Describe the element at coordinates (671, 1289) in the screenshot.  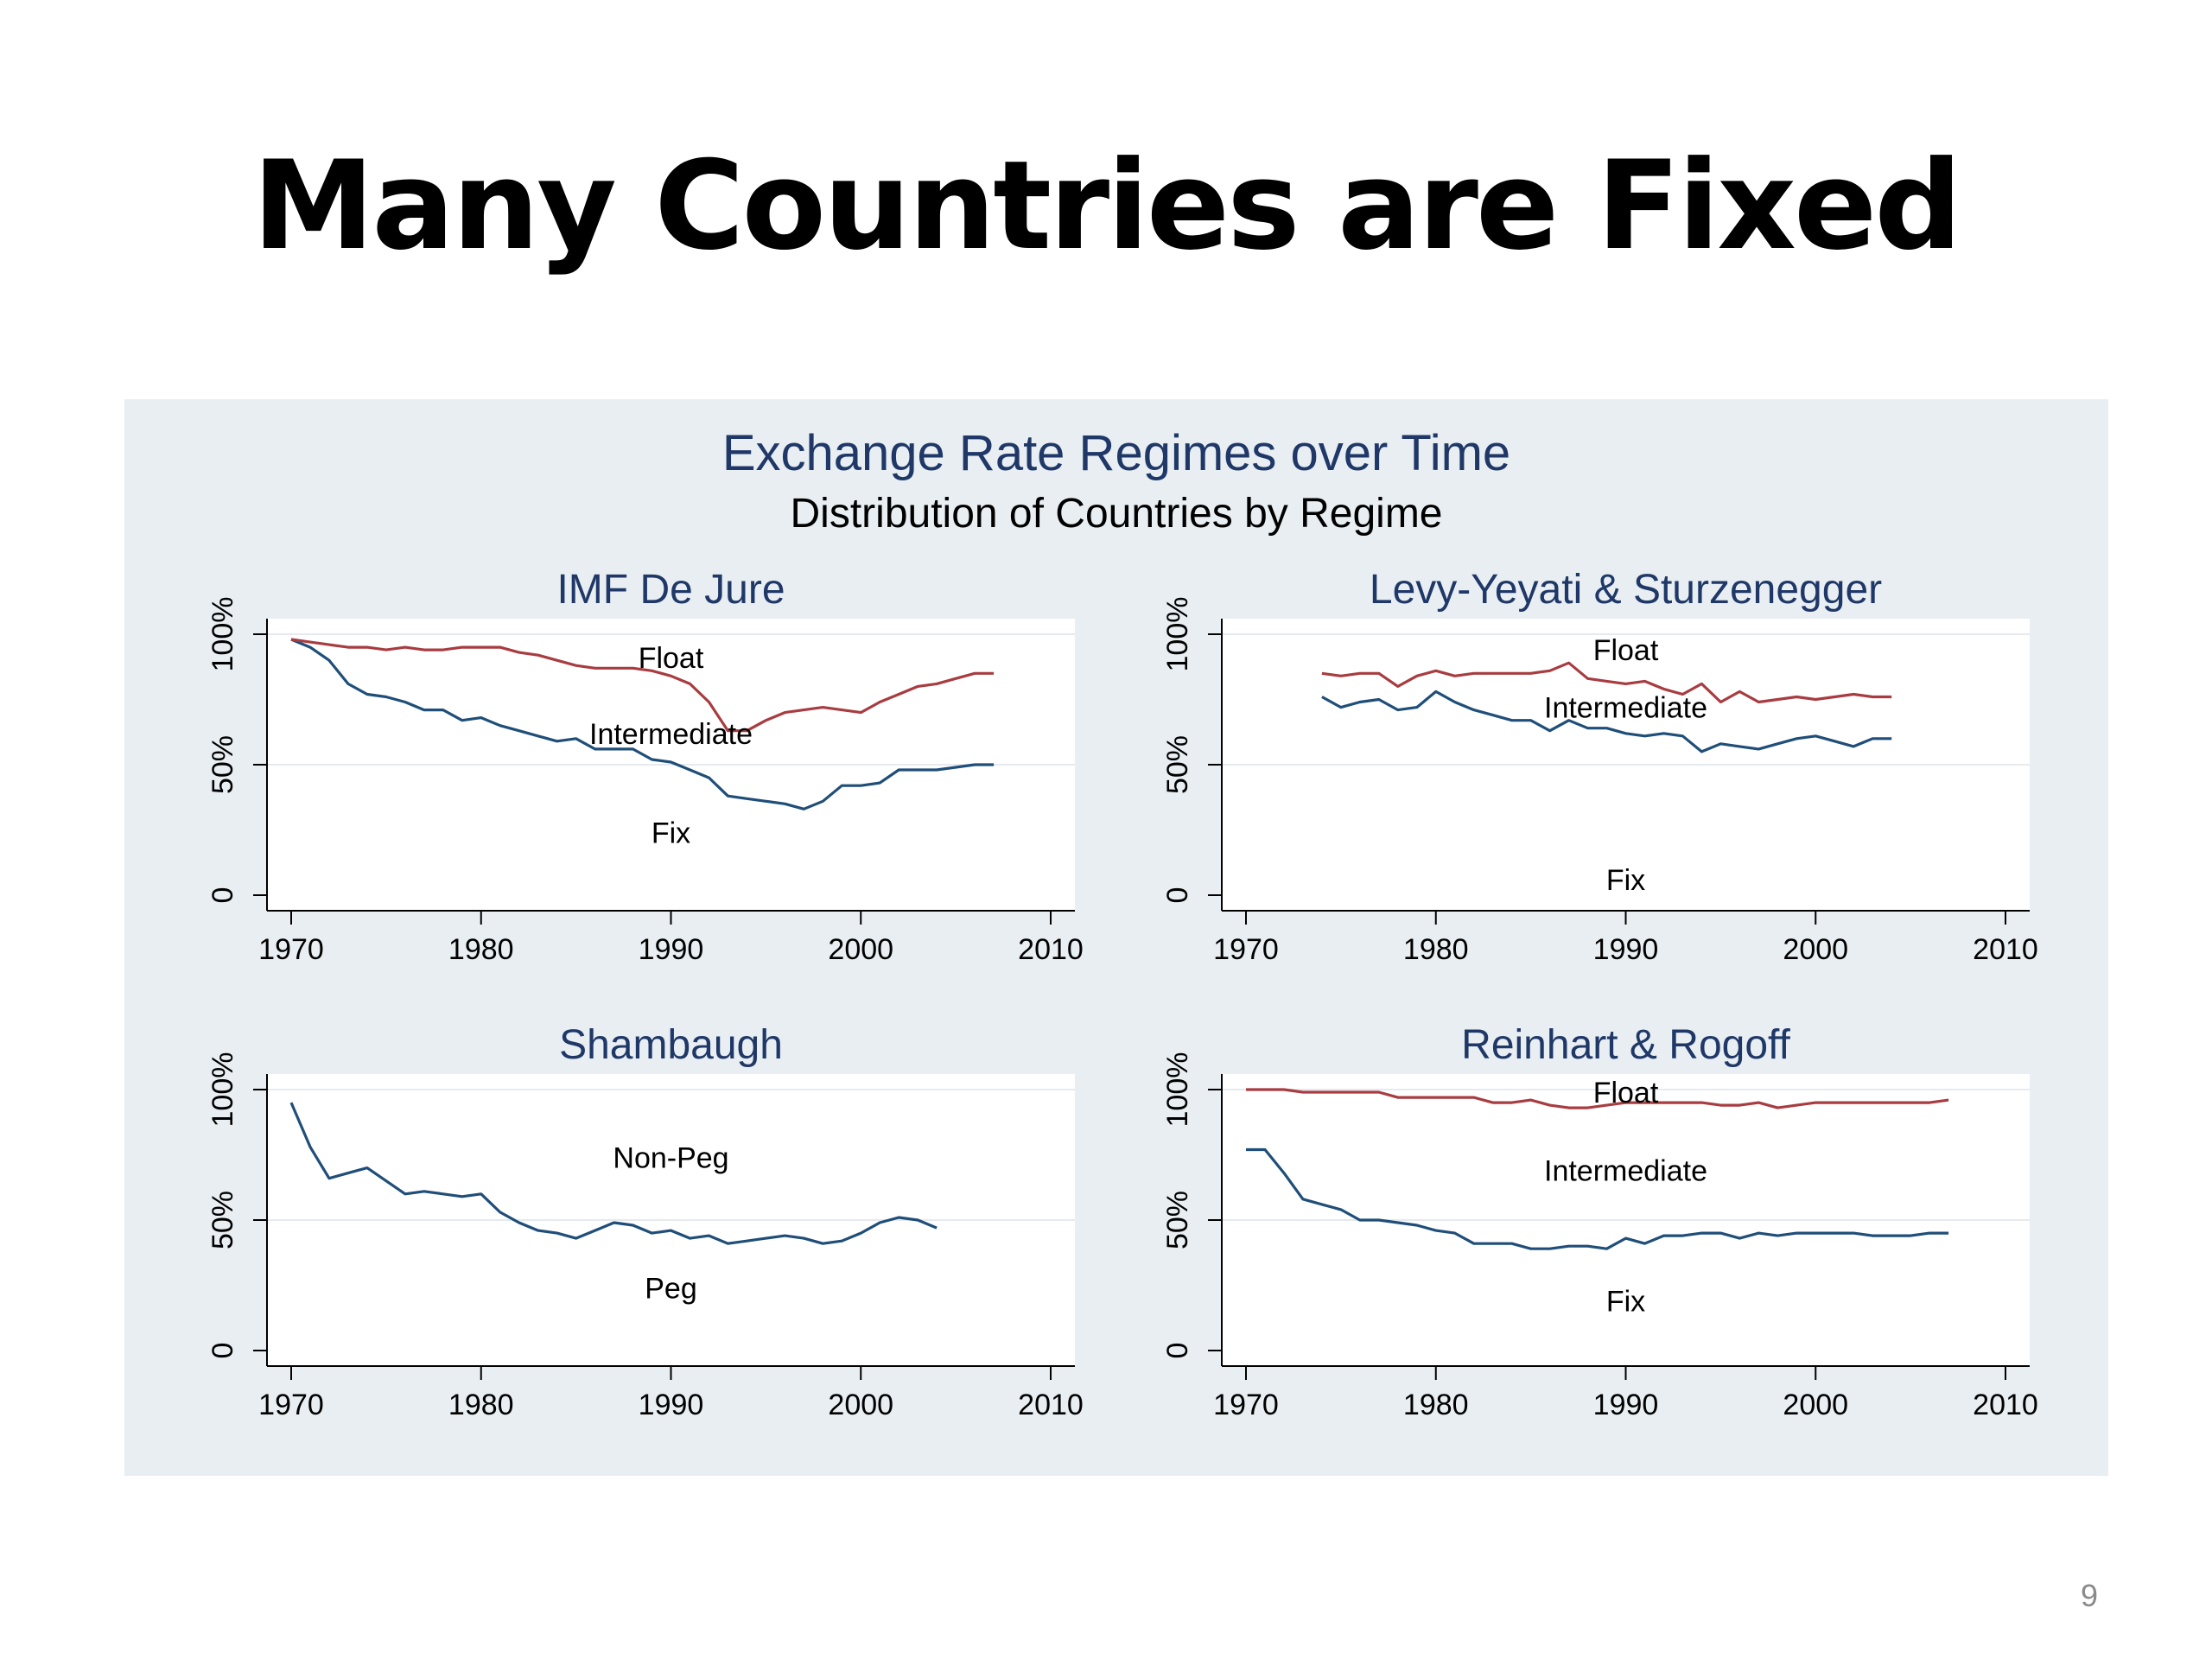
I see `region-label: Peg` at that location.